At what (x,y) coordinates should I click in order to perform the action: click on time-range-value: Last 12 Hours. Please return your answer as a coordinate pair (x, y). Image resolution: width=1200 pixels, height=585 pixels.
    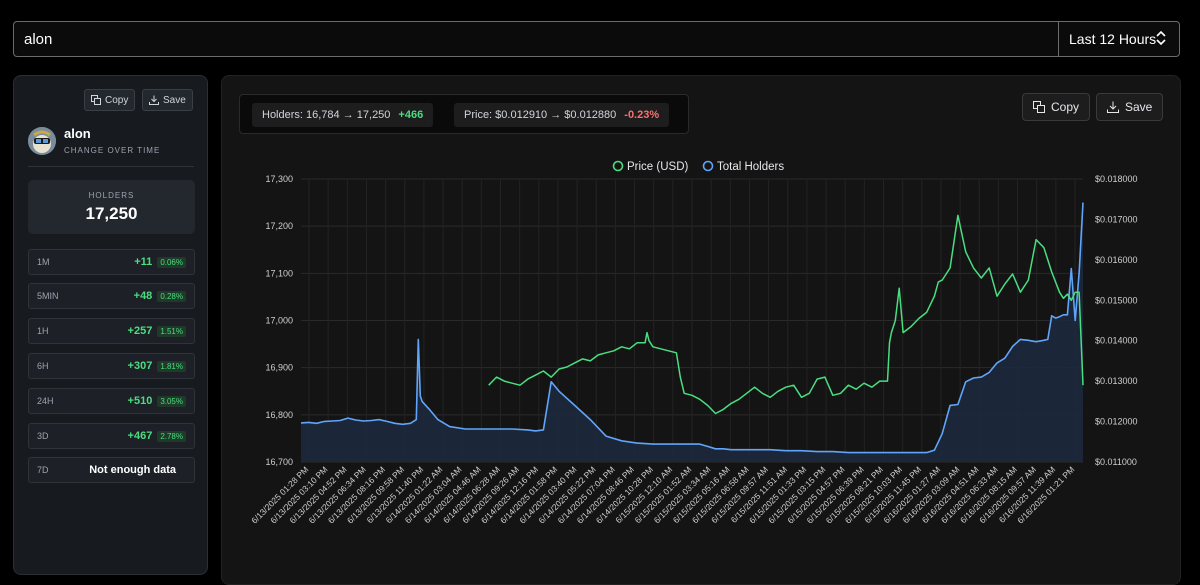
    Looking at the image, I should click on (1113, 39).